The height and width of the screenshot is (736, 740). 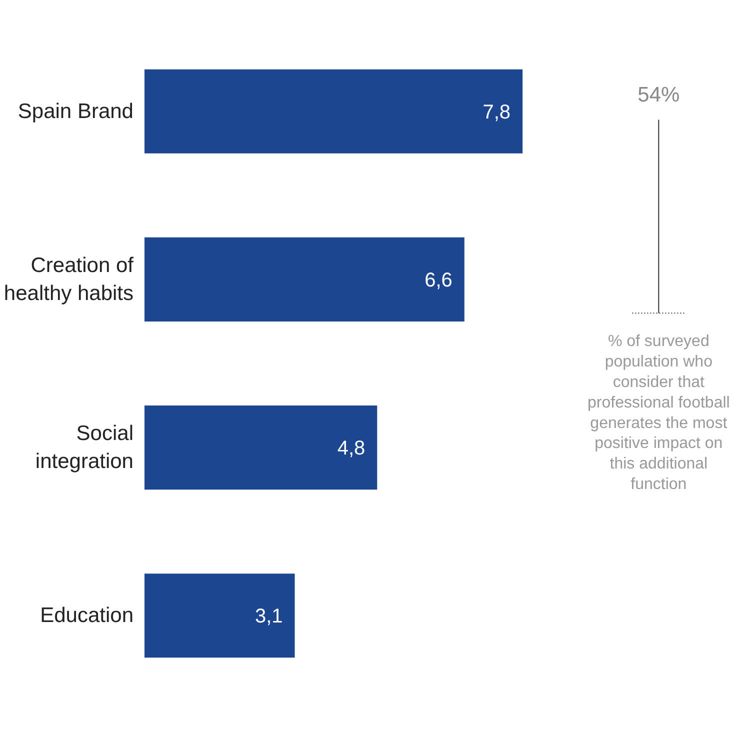 What do you see at coordinates (659, 413) in the screenshot?
I see `text: % of surveyed population who consider that professional football generates the most positive impact on this additional function` at bounding box center [659, 413].